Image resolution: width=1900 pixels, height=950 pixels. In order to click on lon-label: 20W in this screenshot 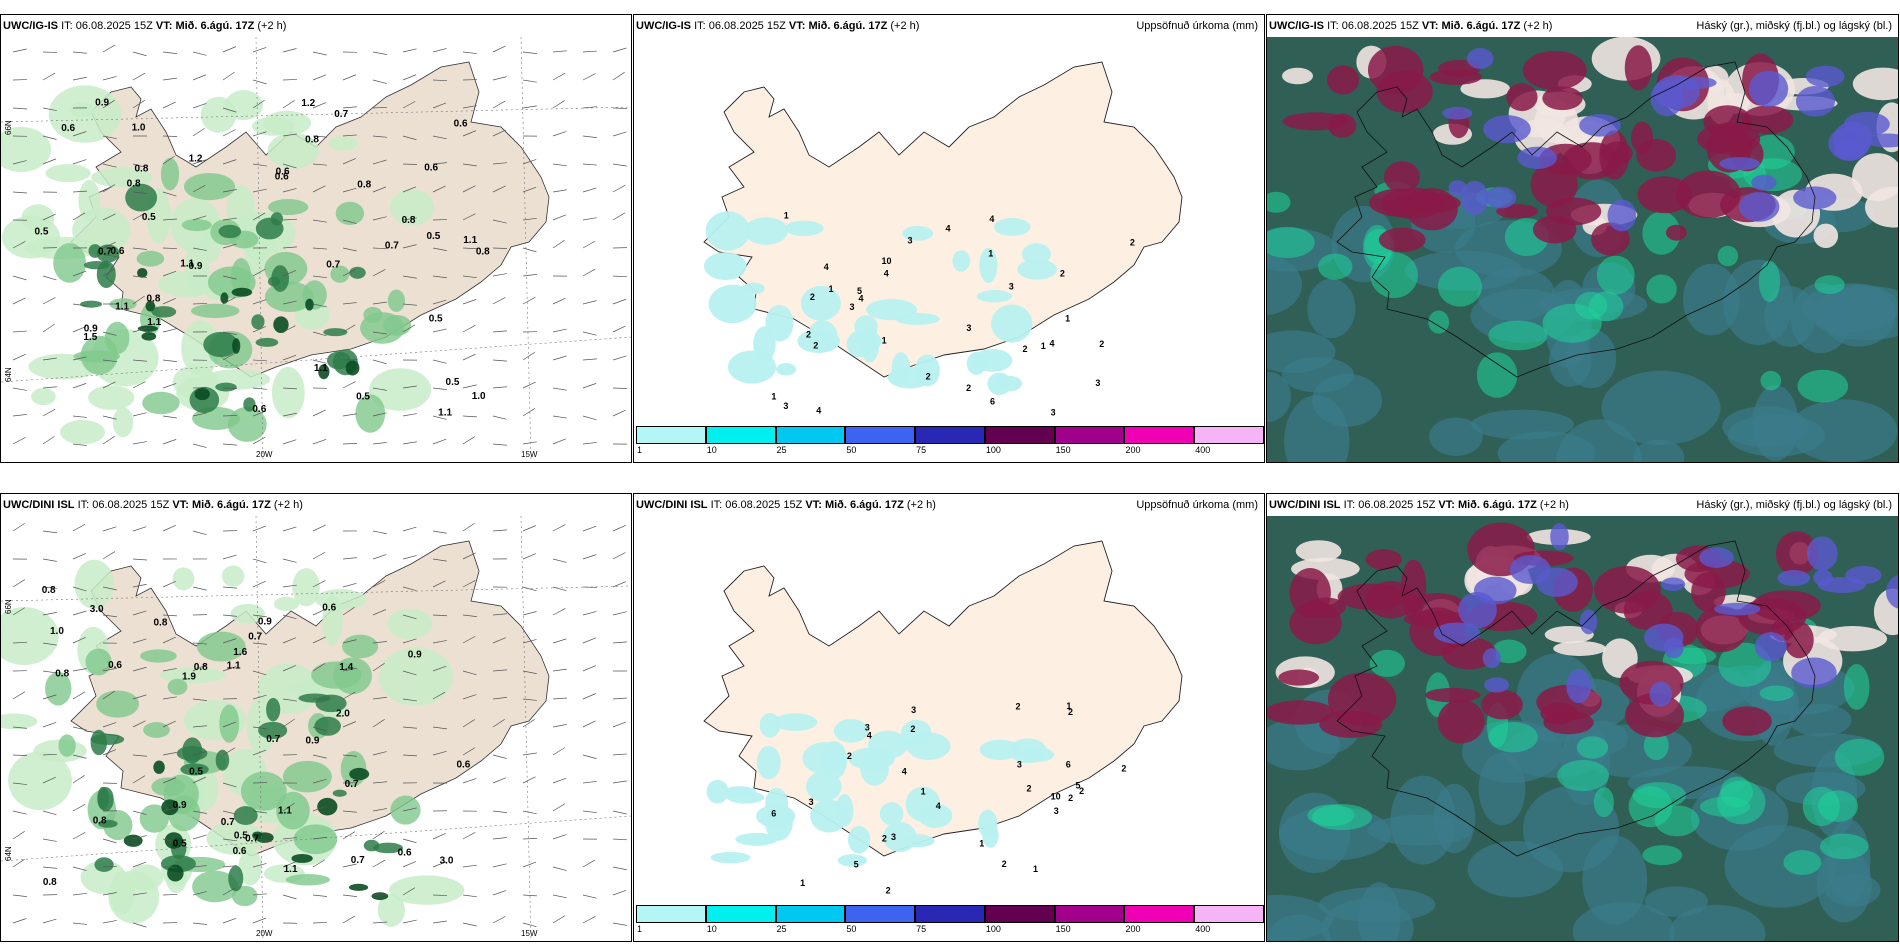, I will do `click(264, 933)`.